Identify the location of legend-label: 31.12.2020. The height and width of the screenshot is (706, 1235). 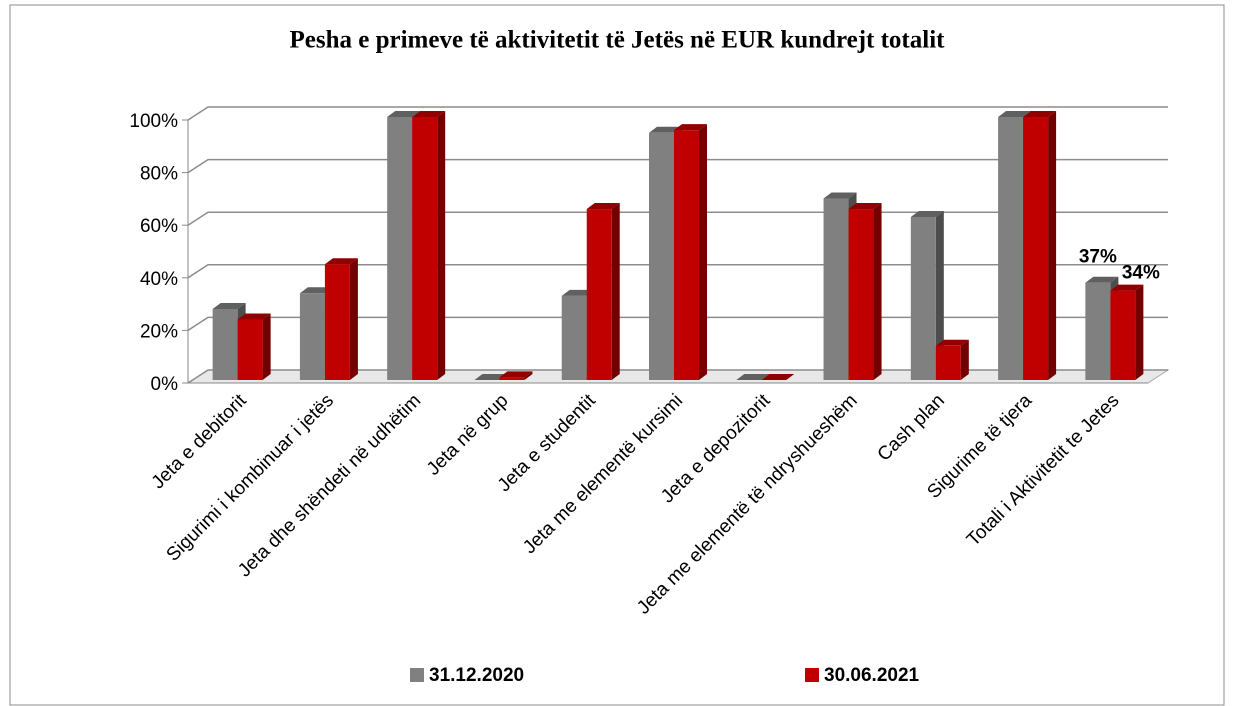
(476, 675).